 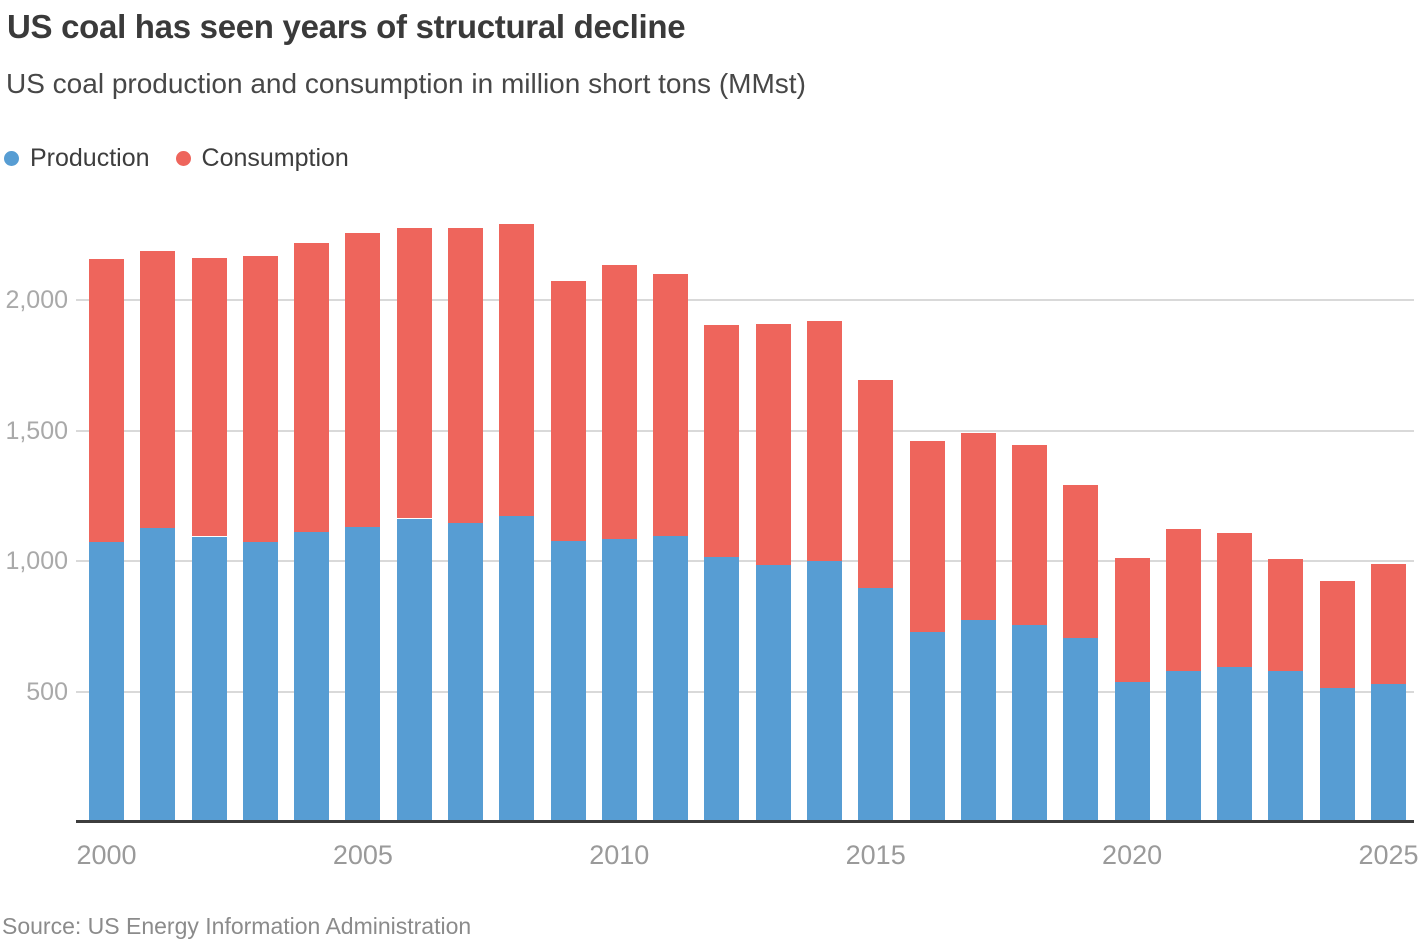 I want to click on bar-consumption-2024, so click(x=1337, y=635).